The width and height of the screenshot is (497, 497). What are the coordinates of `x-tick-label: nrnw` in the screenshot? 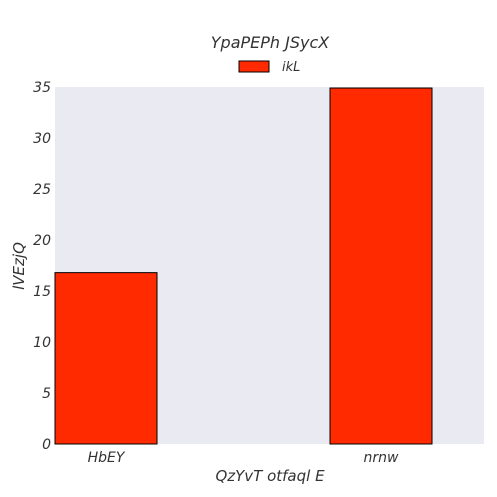 It's located at (382, 458).